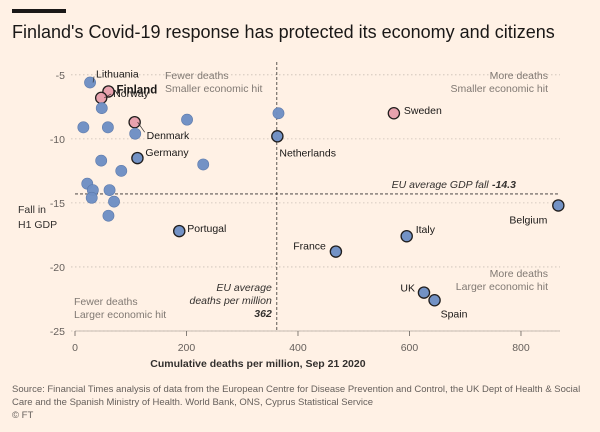 Image resolution: width=600 pixels, height=432 pixels. I want to click on eu-average-gdp-value: -14.3, so click(504, 185).